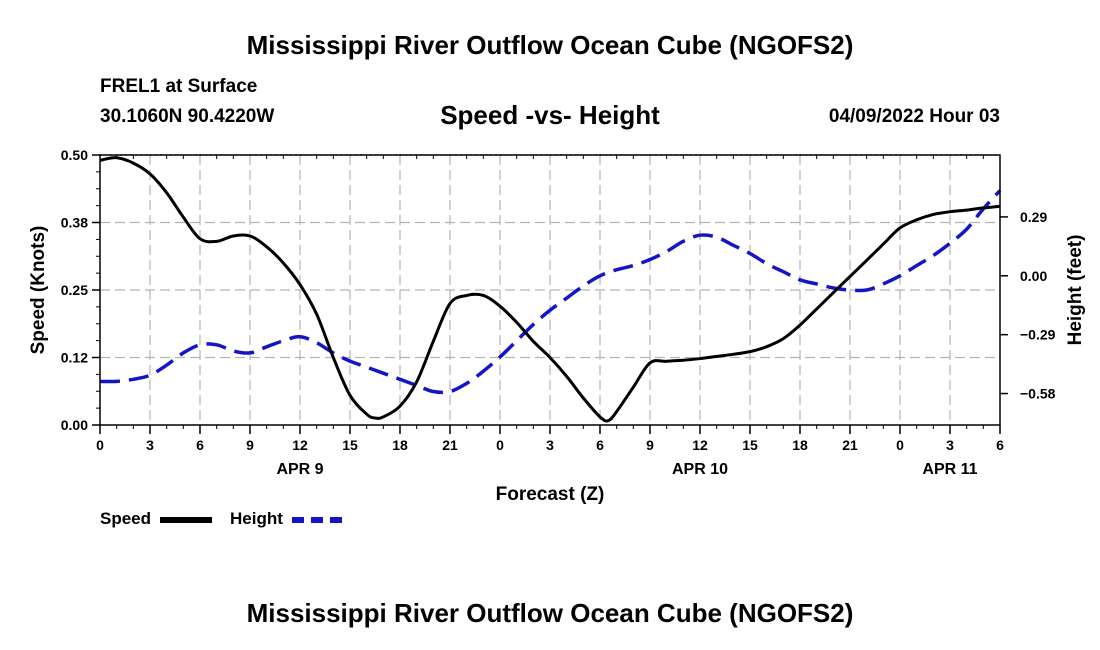  What do you see at coordinates (1033, 276) in the screenshot?
I see `y-right-tick-label: 0.00` at bounding box center [1033, 276].